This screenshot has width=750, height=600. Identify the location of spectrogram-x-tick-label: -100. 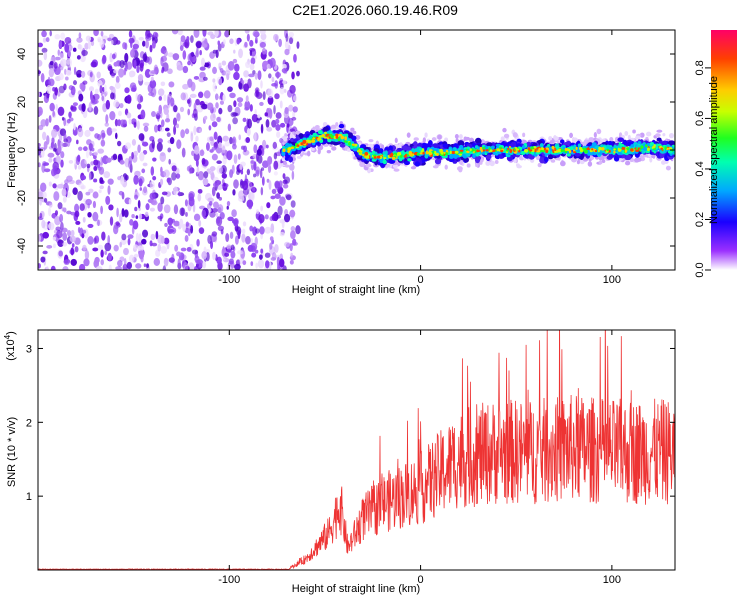
(229, 280).